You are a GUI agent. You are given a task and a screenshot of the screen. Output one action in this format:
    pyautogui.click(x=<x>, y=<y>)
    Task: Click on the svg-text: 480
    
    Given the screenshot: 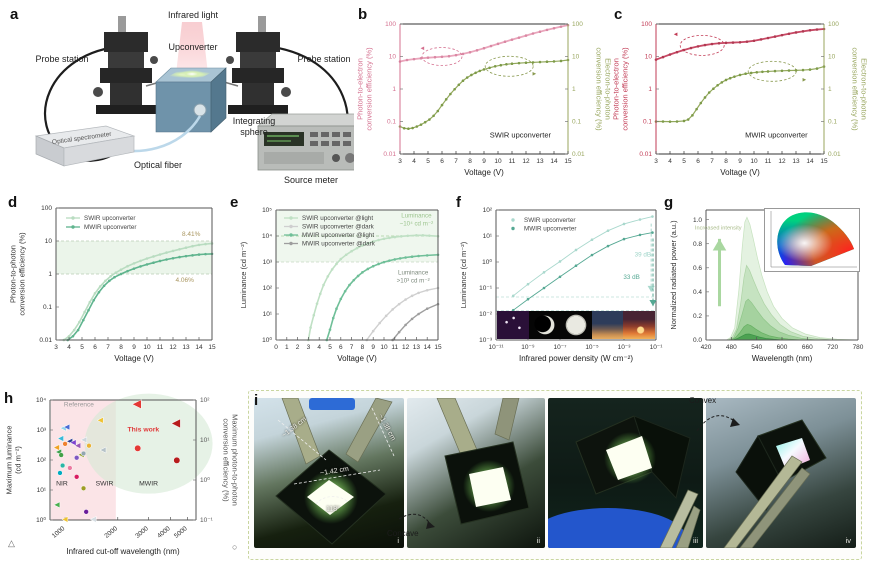 What is the action you would take?
    pyautogui.click(x=731, y=347)
    